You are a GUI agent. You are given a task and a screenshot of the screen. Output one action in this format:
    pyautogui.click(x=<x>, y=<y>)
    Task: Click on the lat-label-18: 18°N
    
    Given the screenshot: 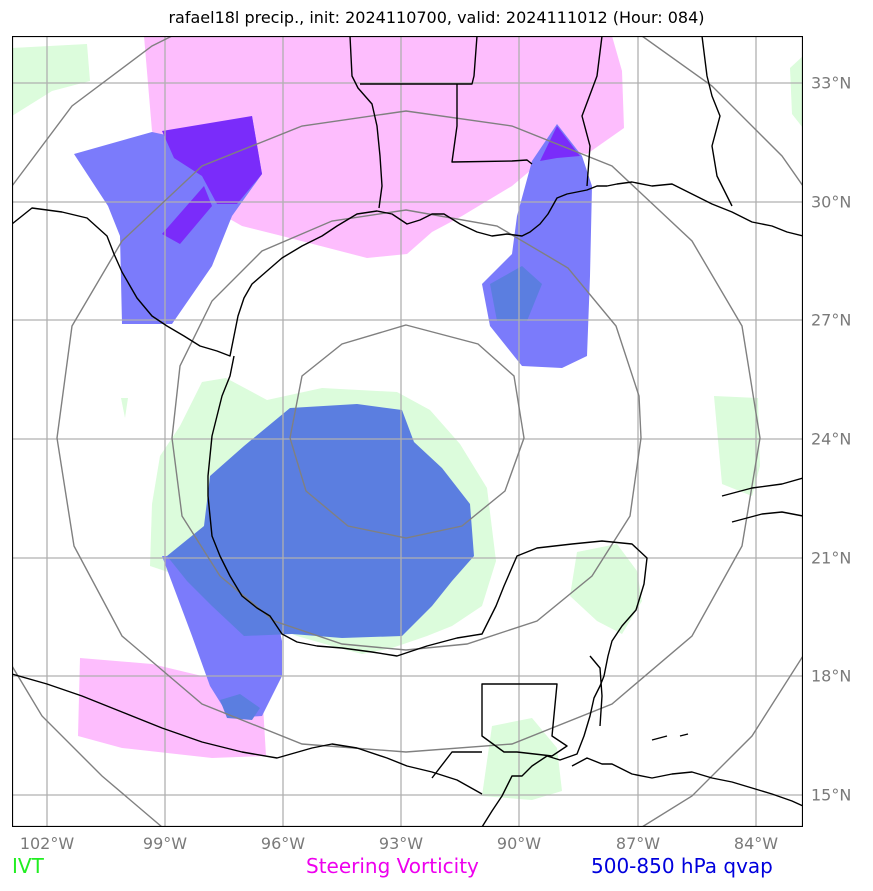 What is the action you would take?
    pyautogui.click(x=831, y=676)
    